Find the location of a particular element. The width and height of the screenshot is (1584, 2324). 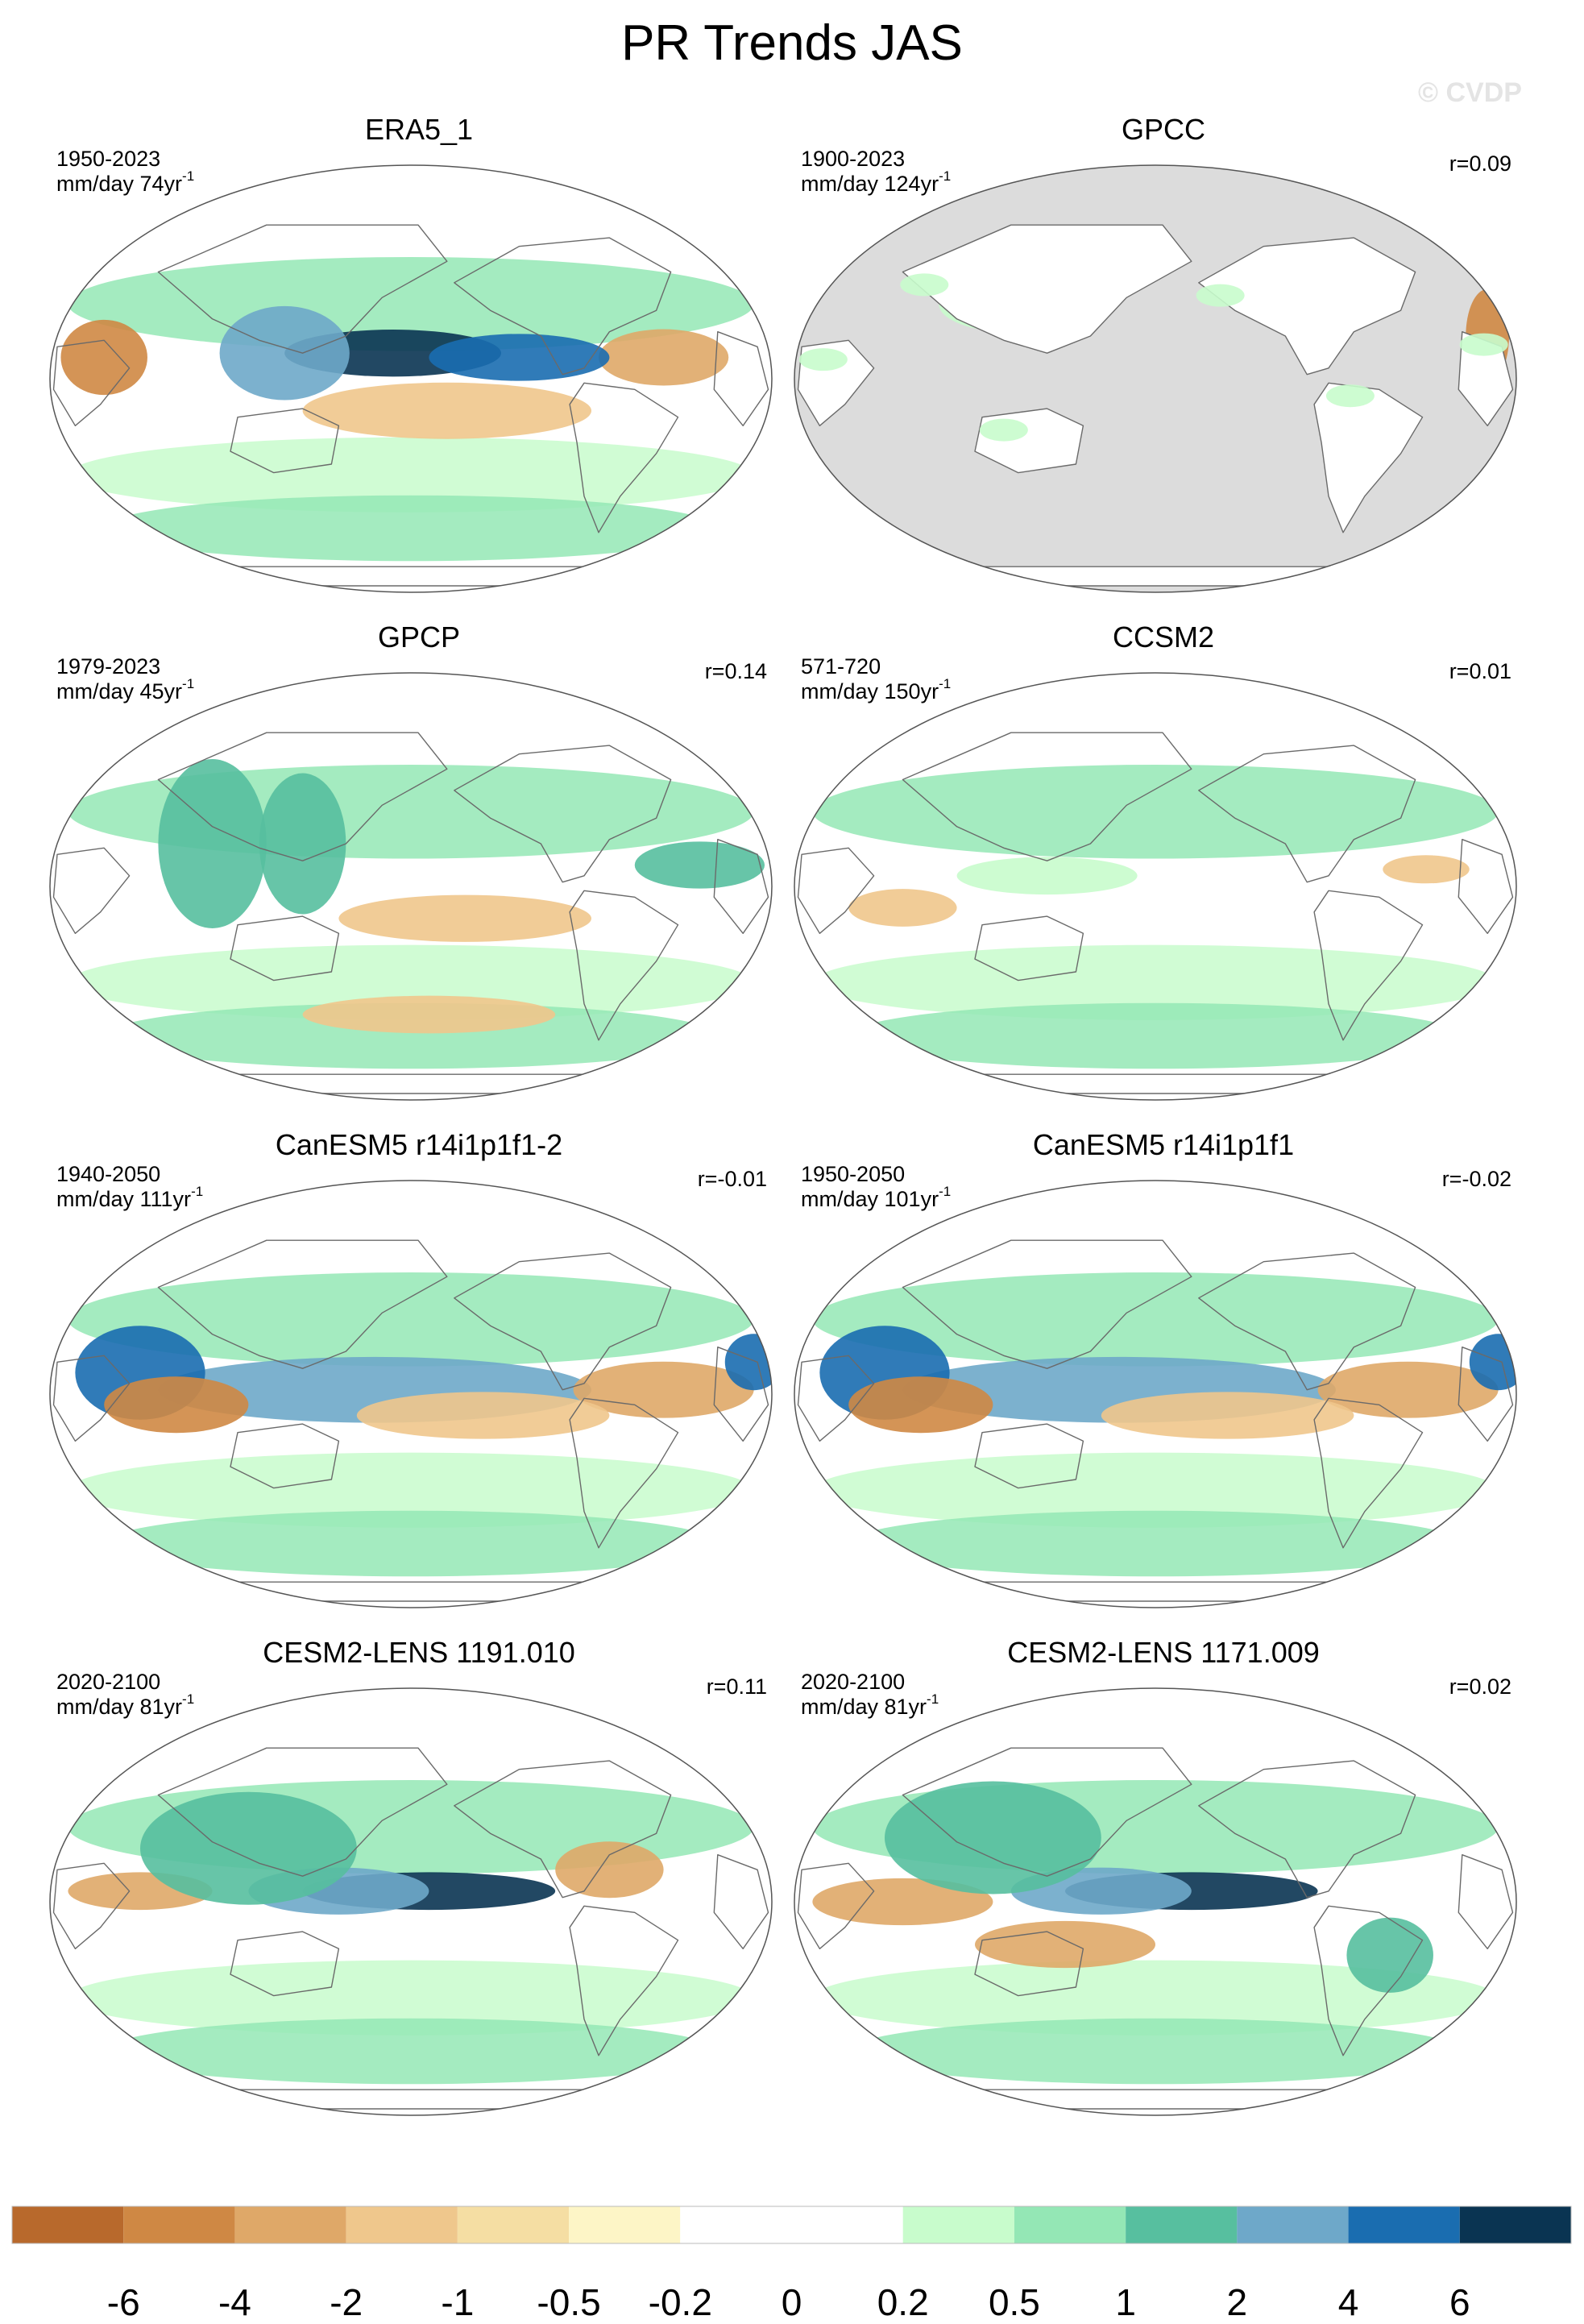

units-label: mm/day 124yr-1 is located at coordinates (876, 182).